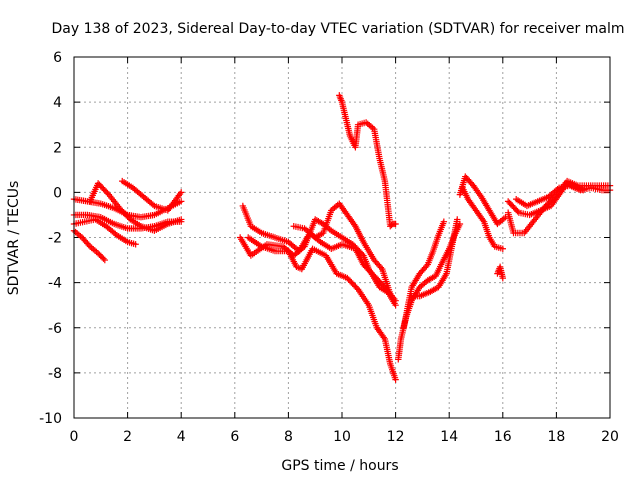  Describe the element at coordinates (434, 258) in the screenshot. I see `series-arc-d3` at that location.